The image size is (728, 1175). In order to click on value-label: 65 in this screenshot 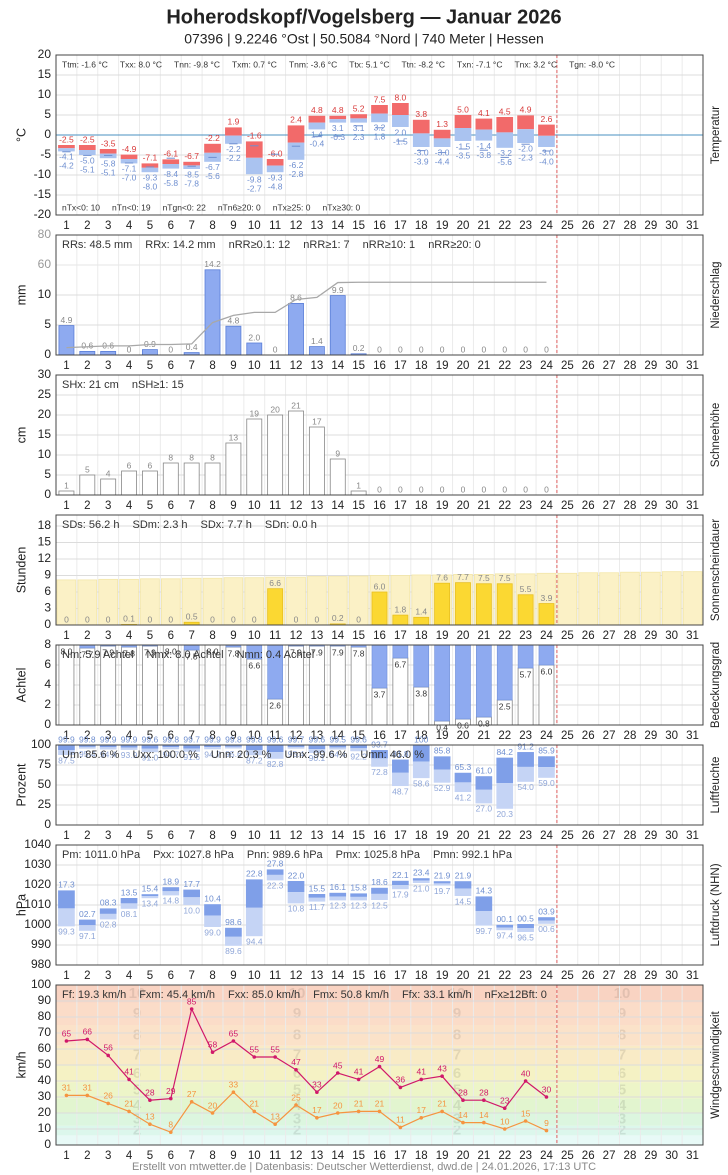, I will do `click(234, 1033)`.